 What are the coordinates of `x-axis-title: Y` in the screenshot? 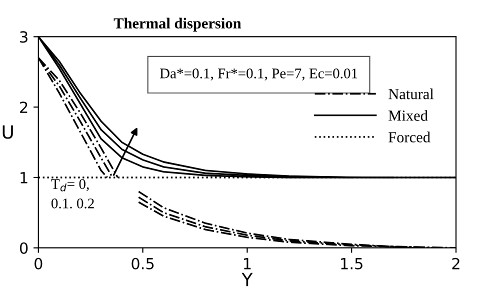 It's located at (247, 279).